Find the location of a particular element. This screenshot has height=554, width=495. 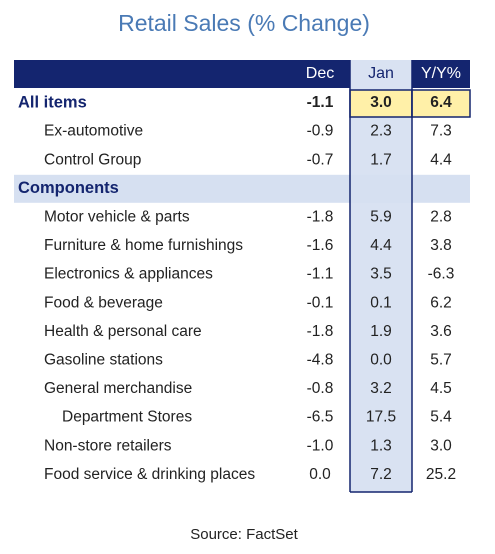

cell-value: 3.6 is located at coordinates (441, 331).